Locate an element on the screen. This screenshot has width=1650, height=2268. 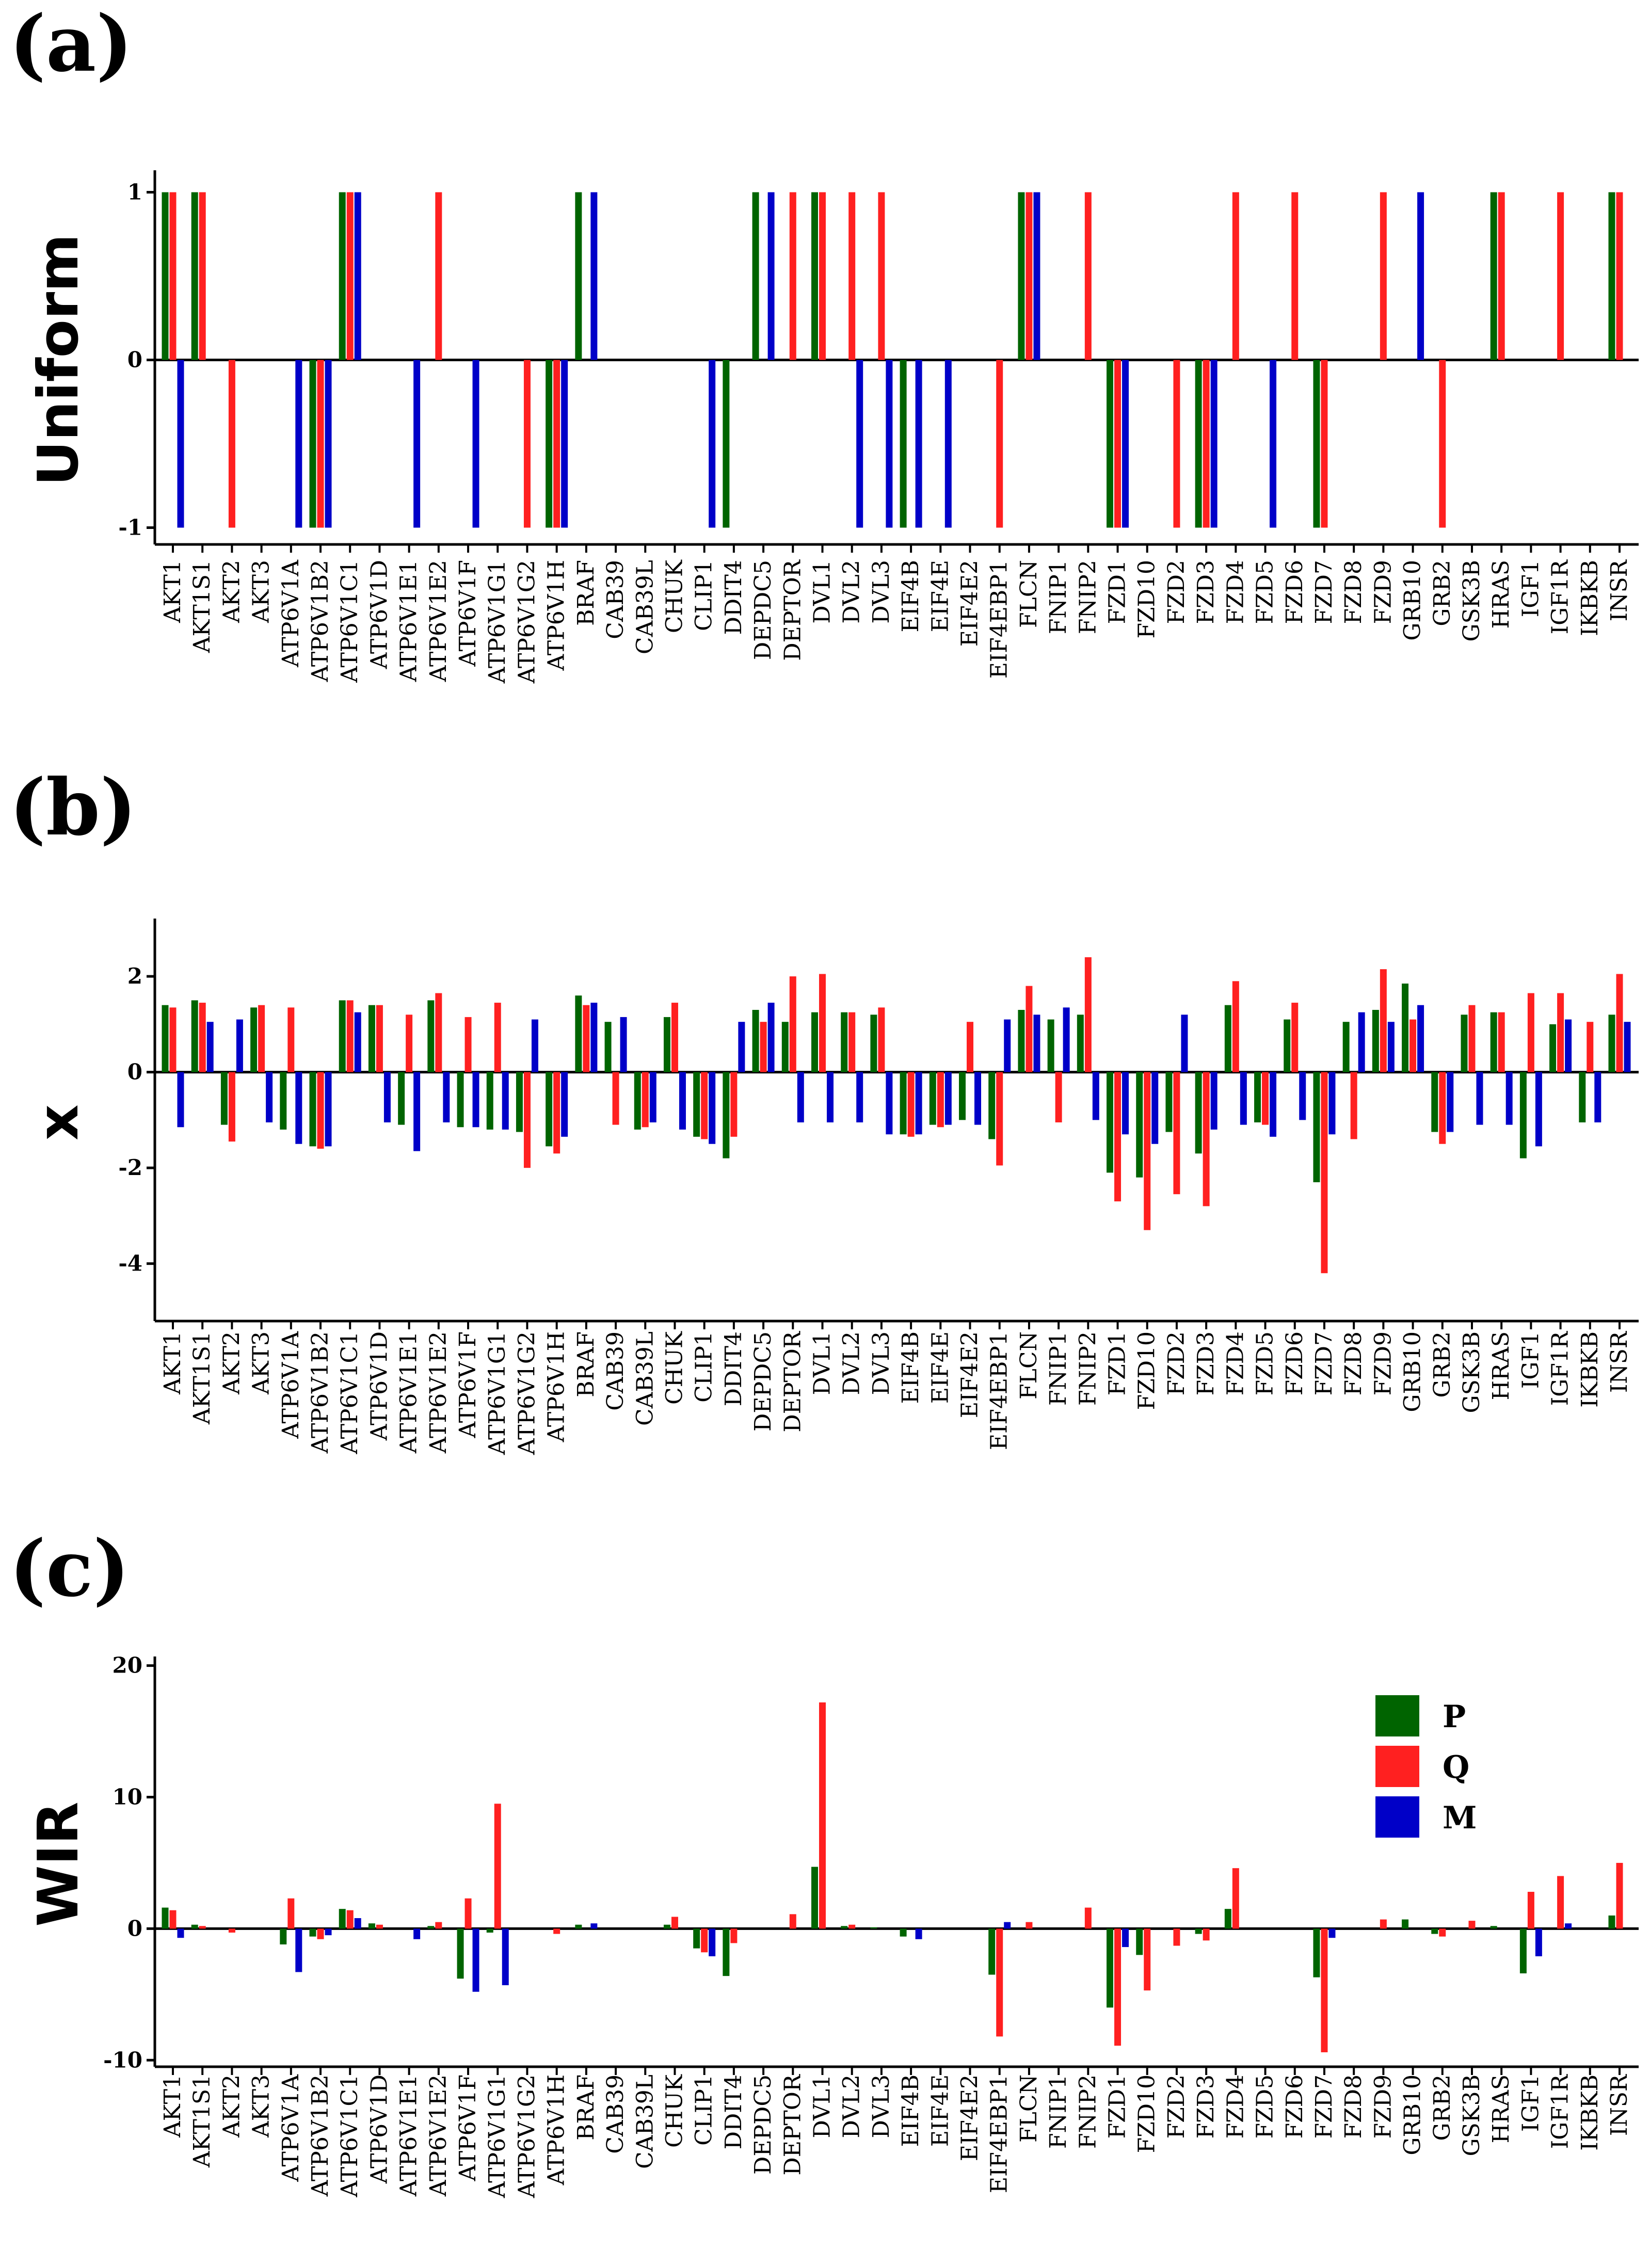
chart3-category-label: FLCN is located at coordinates (1029, 2108).